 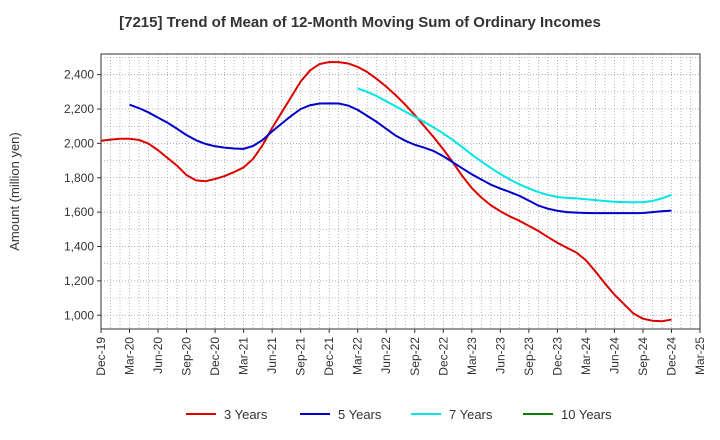 What do you see at coordinates (215, 356) in the screenshot?
I see `x-tick-label: Dec-20` at bounding box center [215, 356].